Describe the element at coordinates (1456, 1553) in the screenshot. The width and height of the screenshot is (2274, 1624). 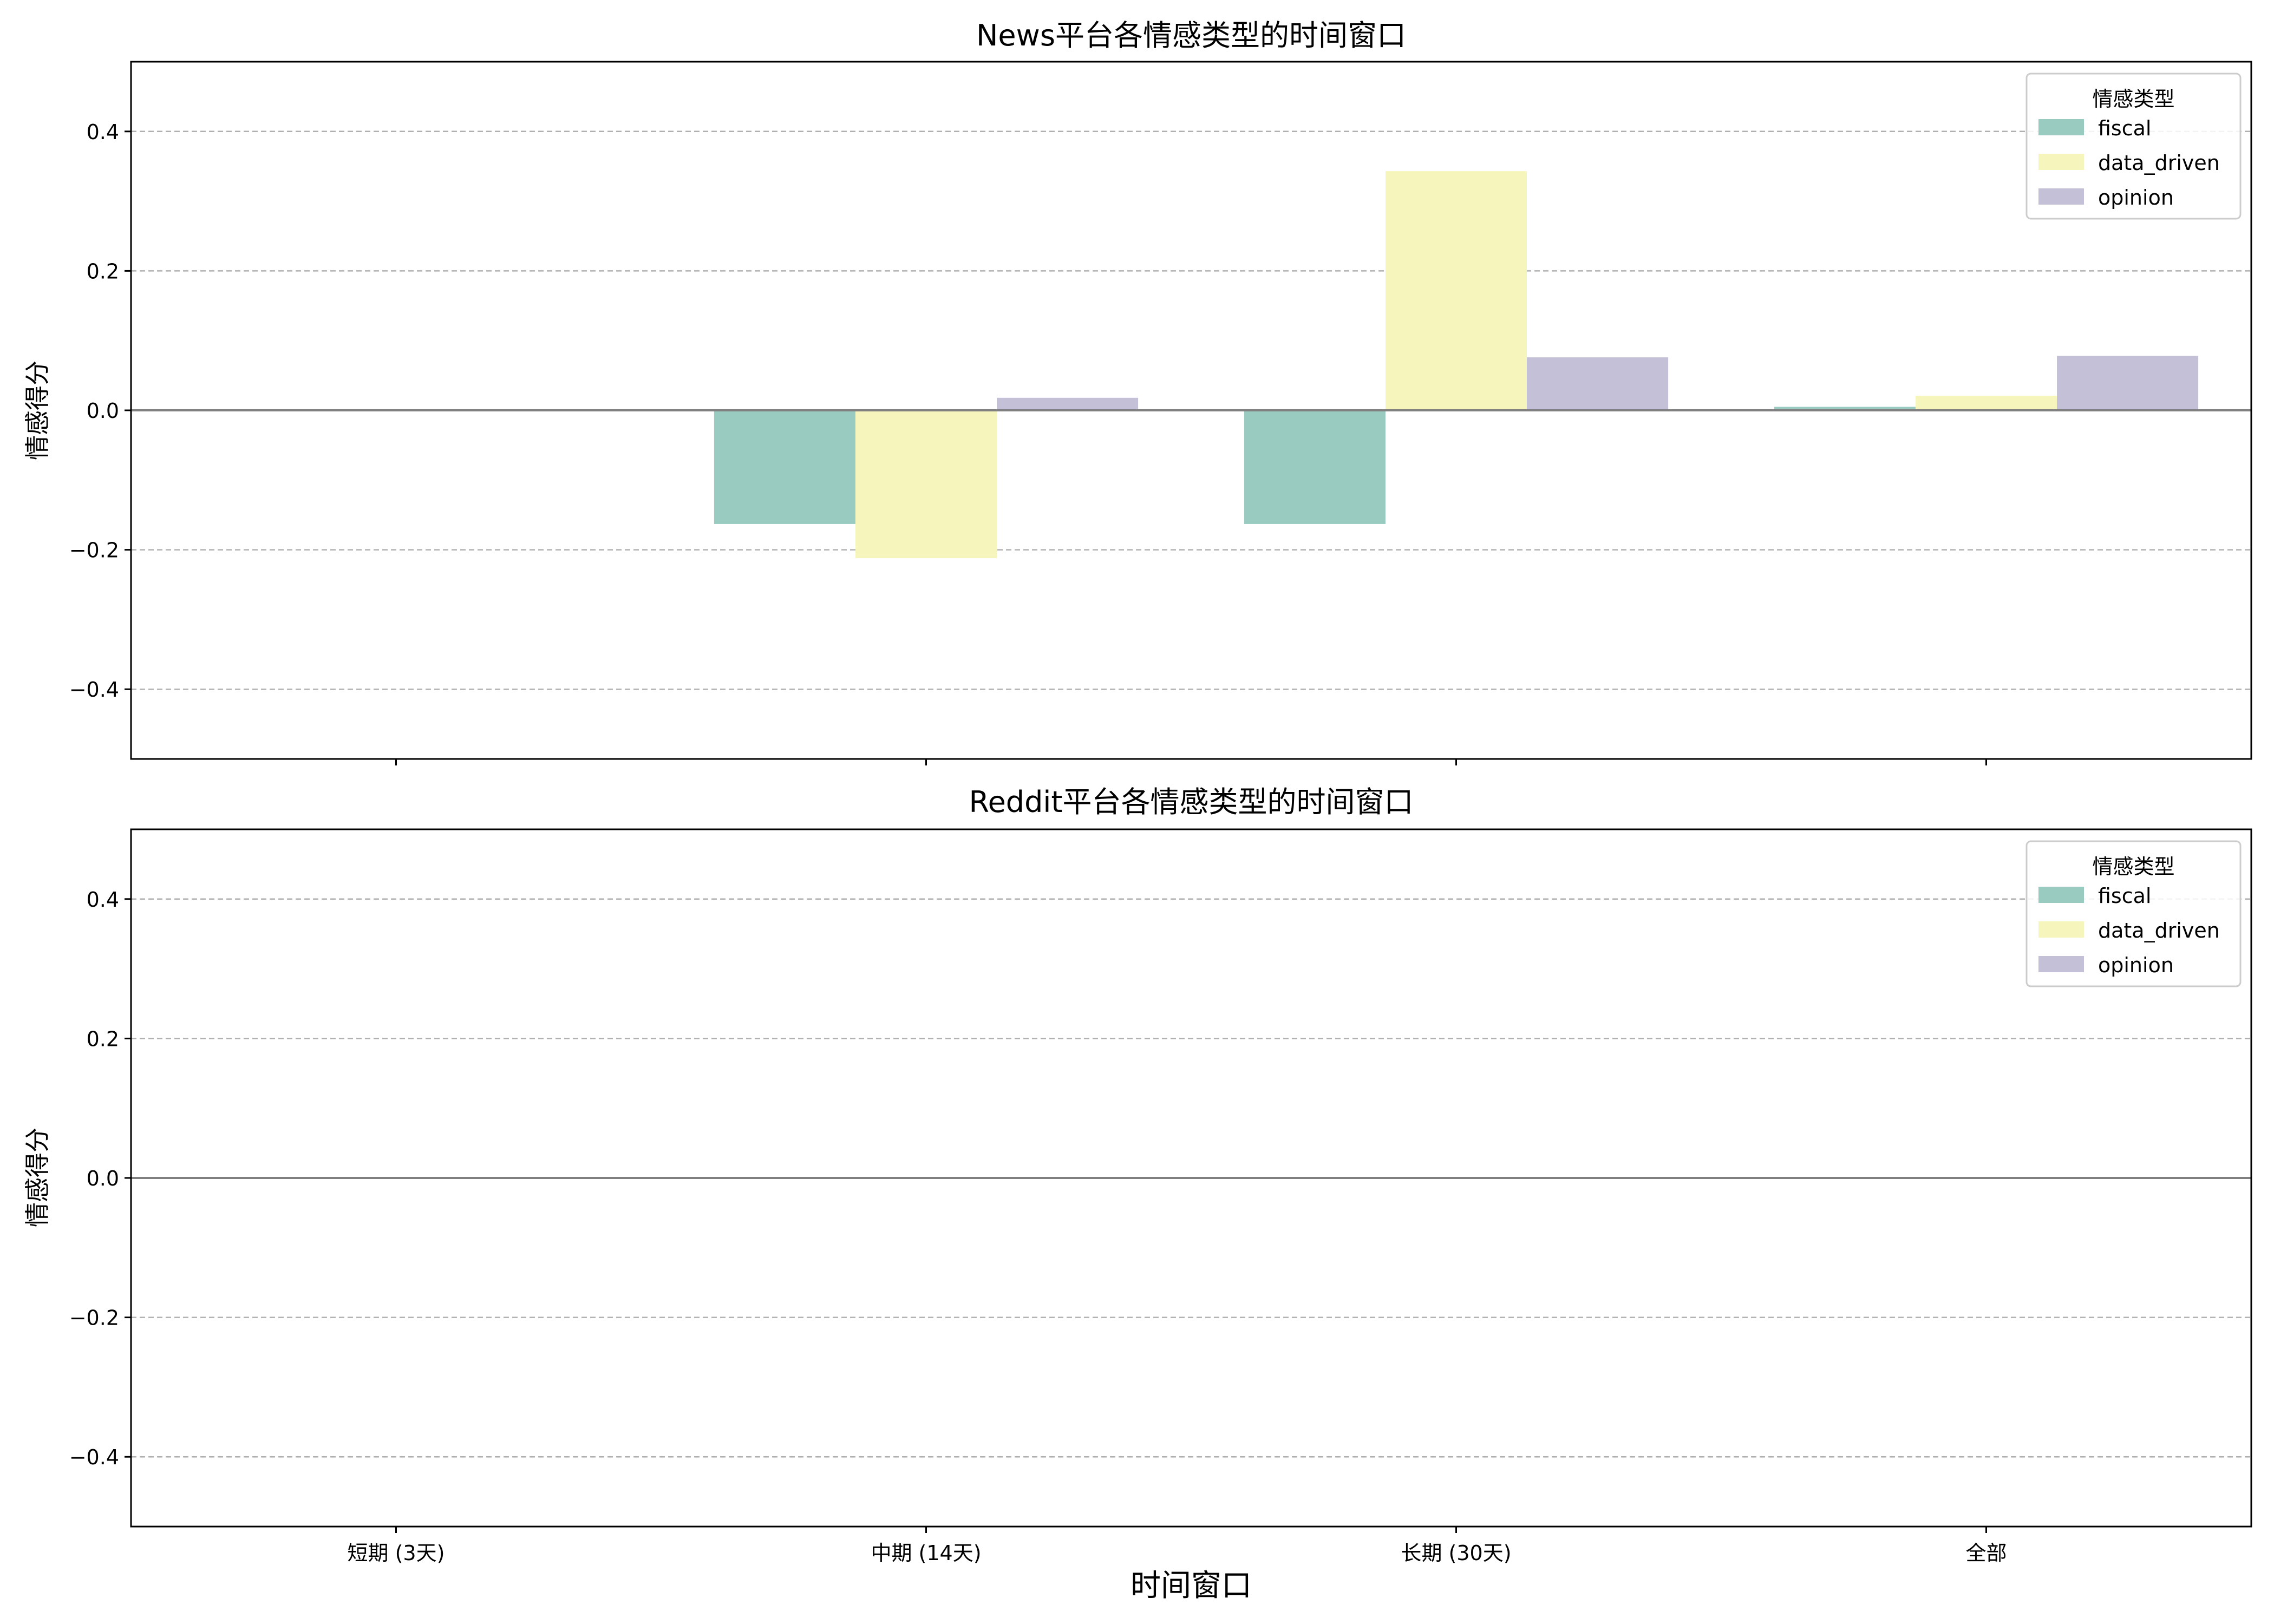
I see `x-tick-label: 长期 (30天)` at that location.